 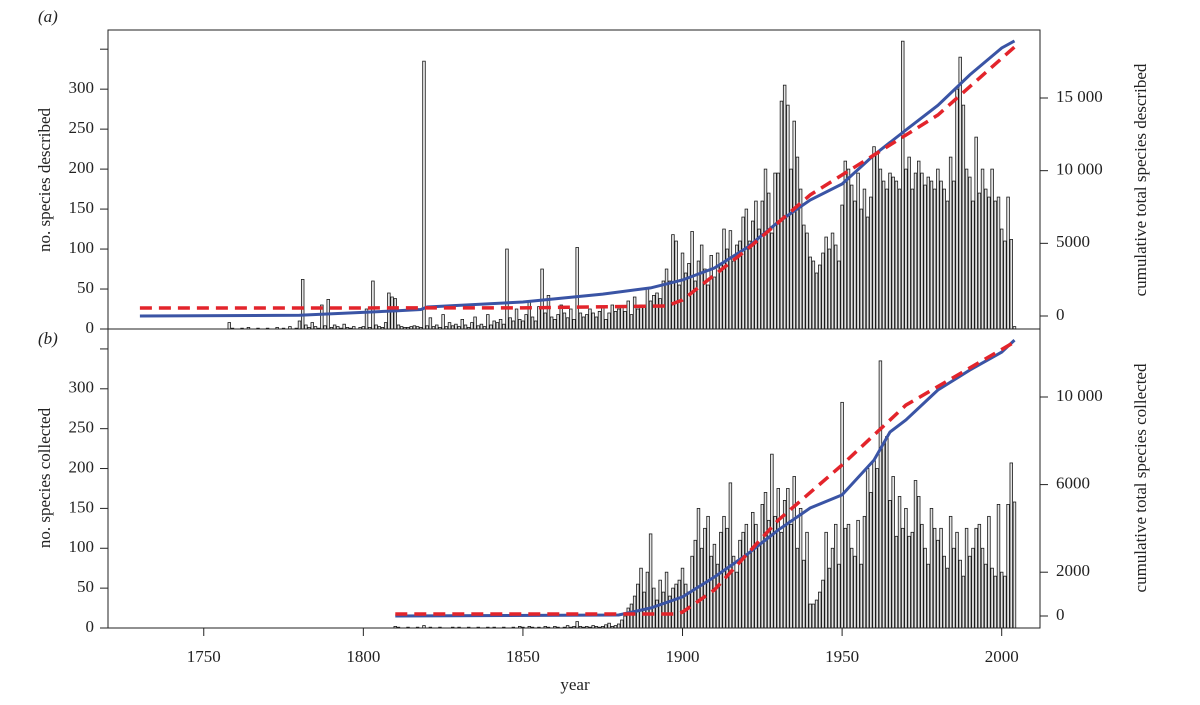 What do you see at coordinates (1079, 169) in the screenshot?
I see `y2-tick-label: 10 000` at bounding box center [1079, 169].